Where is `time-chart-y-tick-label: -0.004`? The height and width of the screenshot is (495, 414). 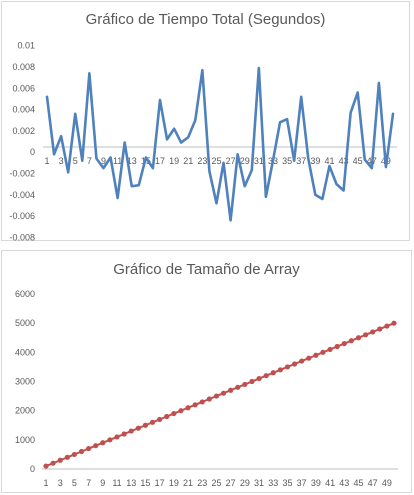 time-chart-y-tick-label: -0.004 is located at coordinates (22, 195).